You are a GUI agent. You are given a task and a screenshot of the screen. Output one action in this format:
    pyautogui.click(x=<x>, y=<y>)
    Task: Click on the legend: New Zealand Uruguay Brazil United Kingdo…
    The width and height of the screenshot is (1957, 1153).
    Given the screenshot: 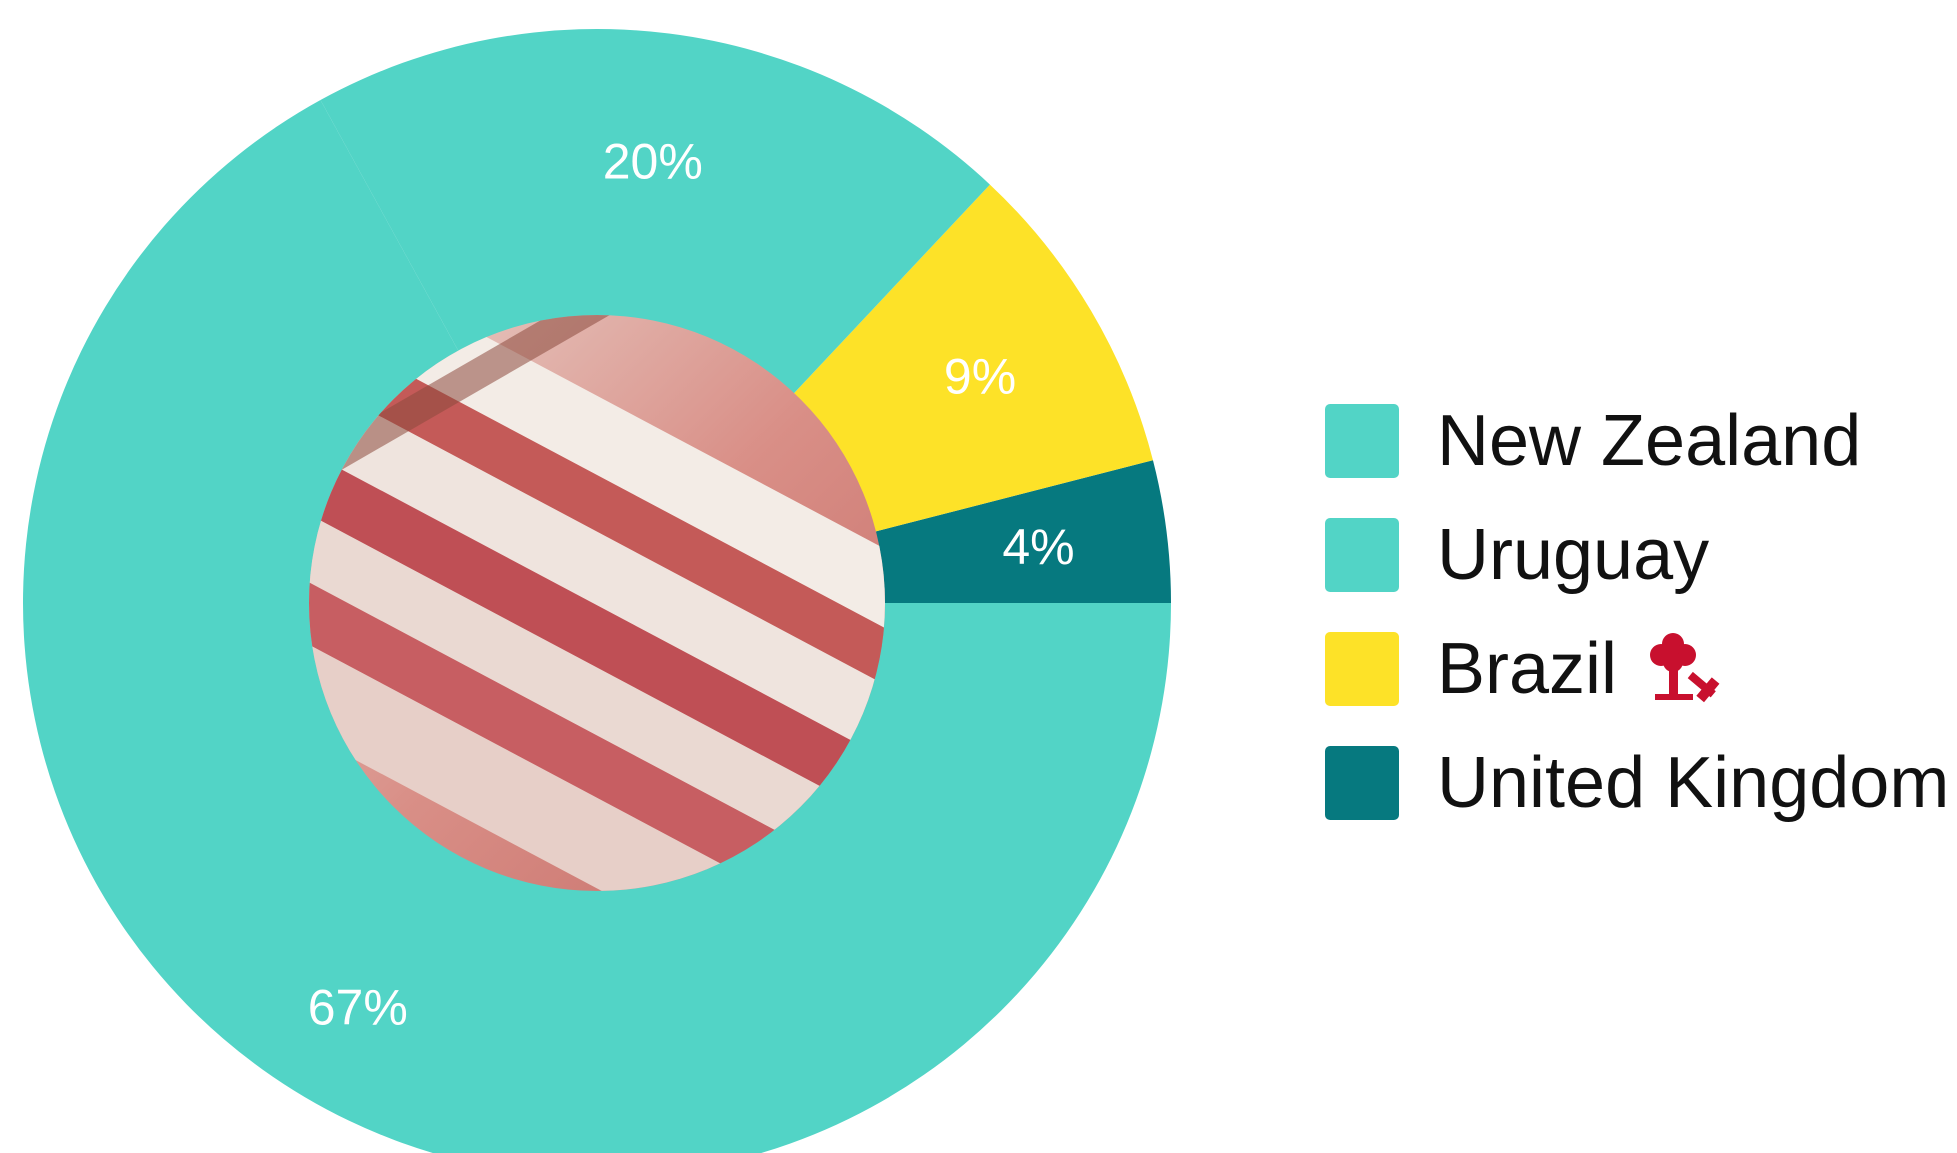 What is the action you would take?
    pyautogui.click(x=1637, y=612)
    